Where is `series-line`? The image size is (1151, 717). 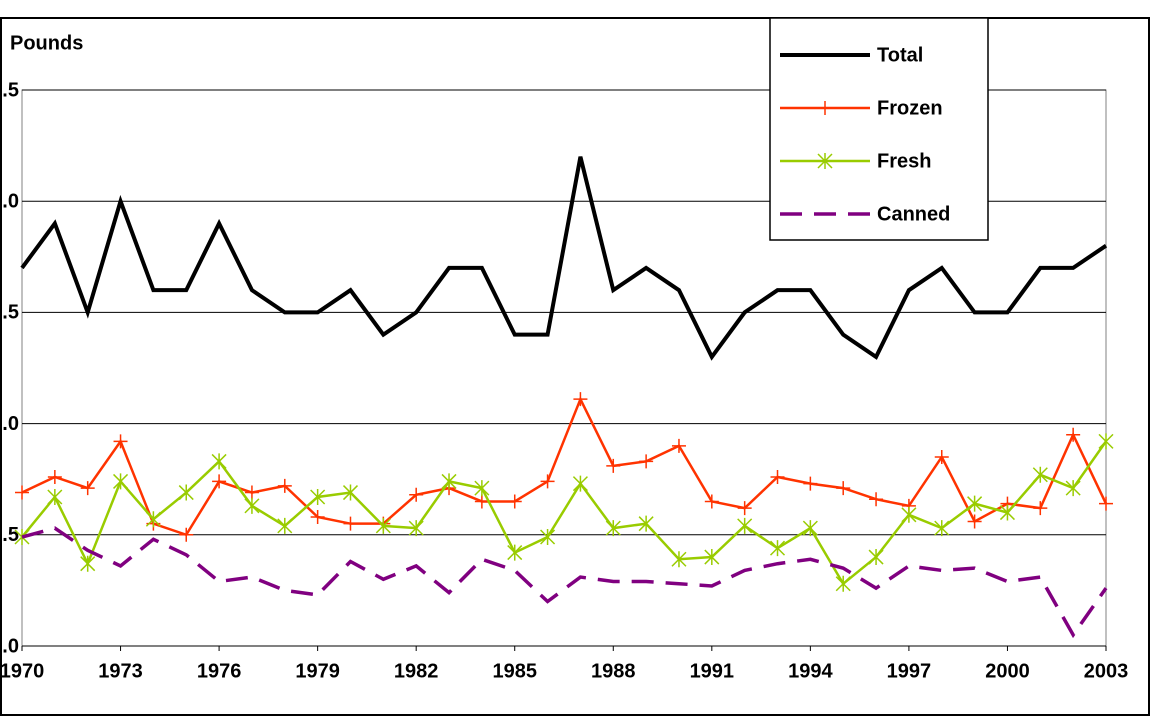 series-line is located at coordinates (564, 582).